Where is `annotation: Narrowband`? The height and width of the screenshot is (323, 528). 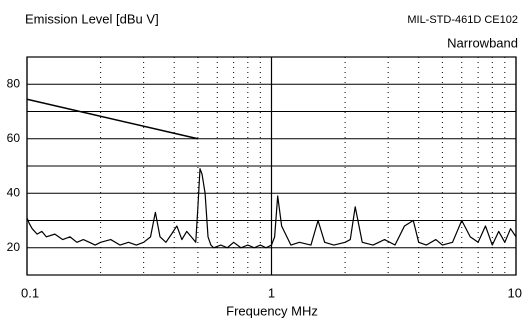
annotation: Narrowband is located at coordinates (482, 42).